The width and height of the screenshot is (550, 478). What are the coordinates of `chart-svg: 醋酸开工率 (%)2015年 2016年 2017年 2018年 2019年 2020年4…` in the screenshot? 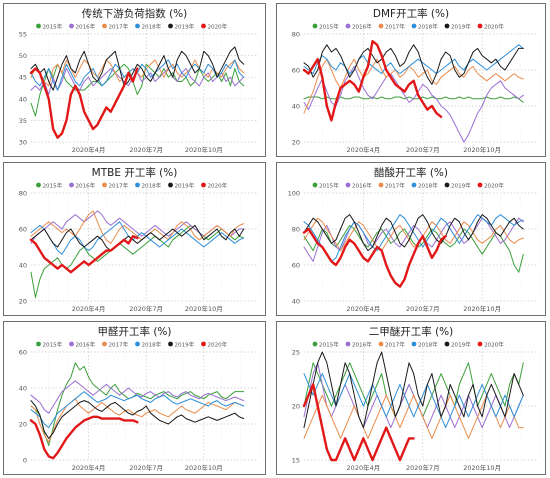 It's located at (414, 239).